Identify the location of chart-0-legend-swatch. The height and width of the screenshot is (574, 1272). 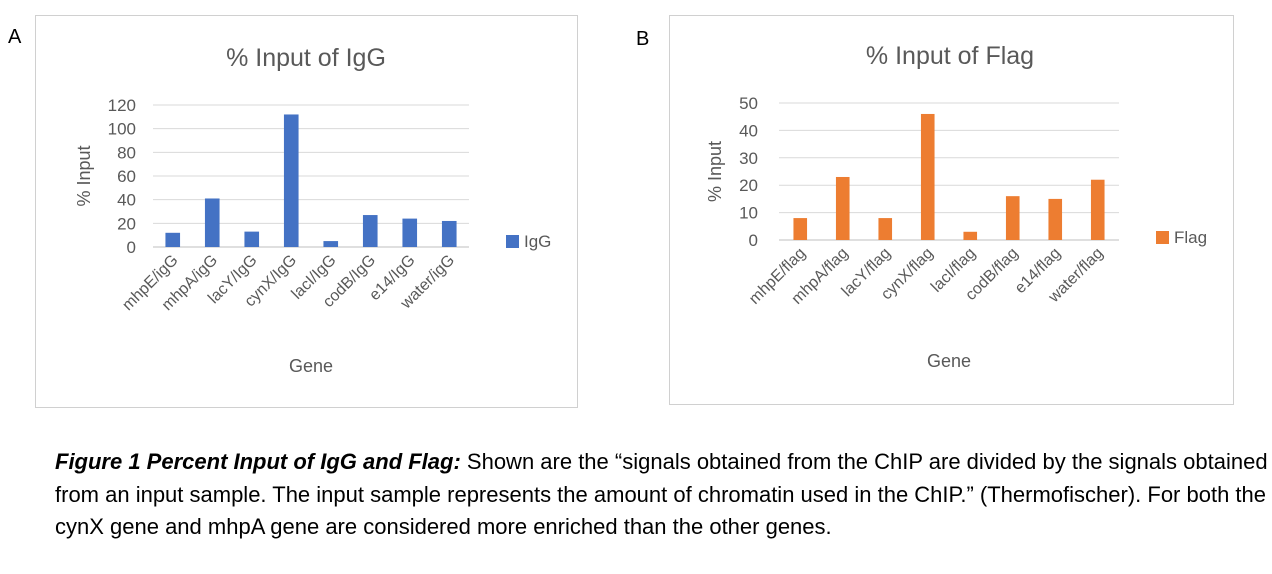
(512, 241).